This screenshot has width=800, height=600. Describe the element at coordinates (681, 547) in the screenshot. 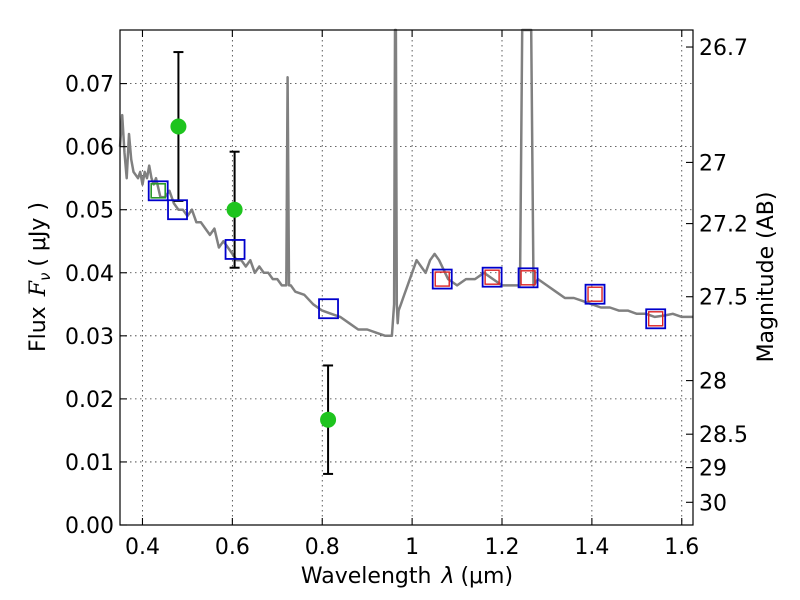

I see `x-tick-label-6: 1.6` at that location.